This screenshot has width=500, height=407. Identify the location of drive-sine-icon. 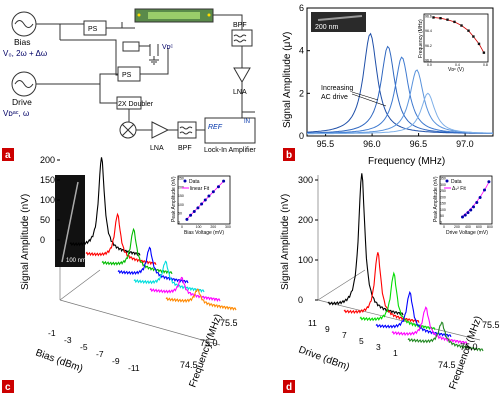
(24, 84).